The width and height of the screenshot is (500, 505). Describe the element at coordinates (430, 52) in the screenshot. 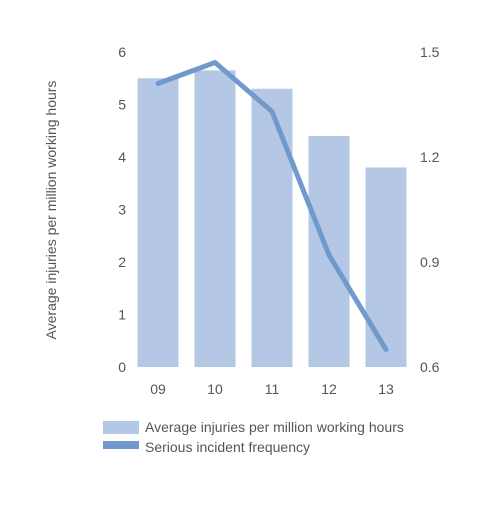

I see `right-tick-label: 1.5` at that location.